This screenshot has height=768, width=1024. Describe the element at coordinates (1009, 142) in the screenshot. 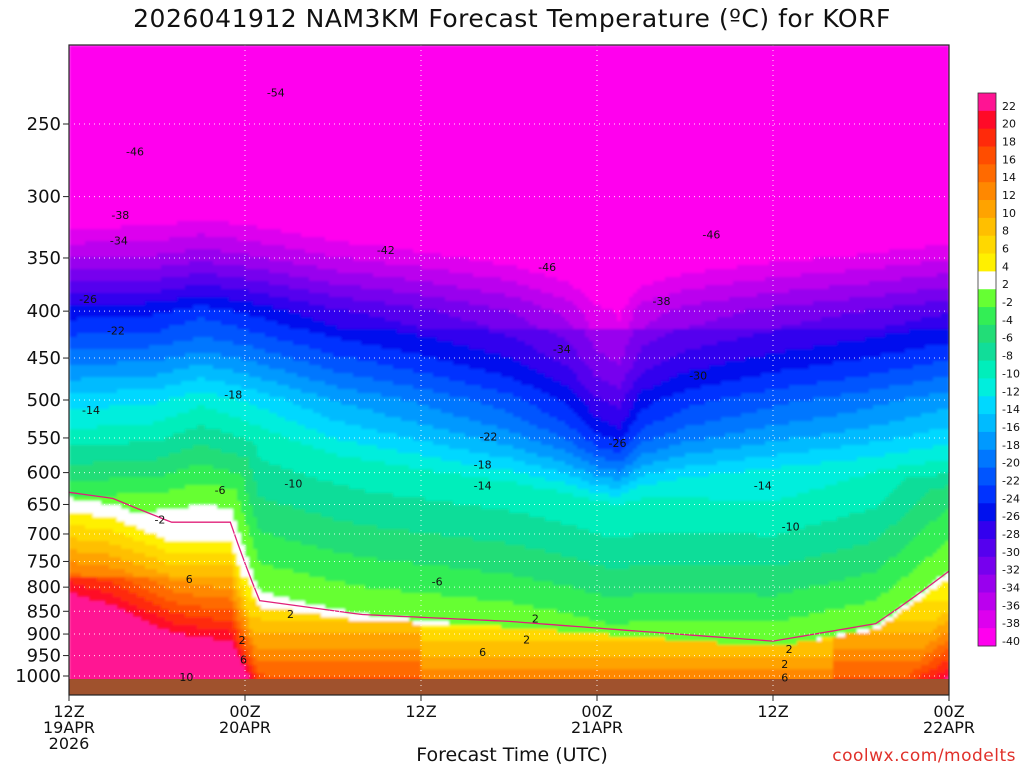

I see `colorbar-label: 18` at that location.